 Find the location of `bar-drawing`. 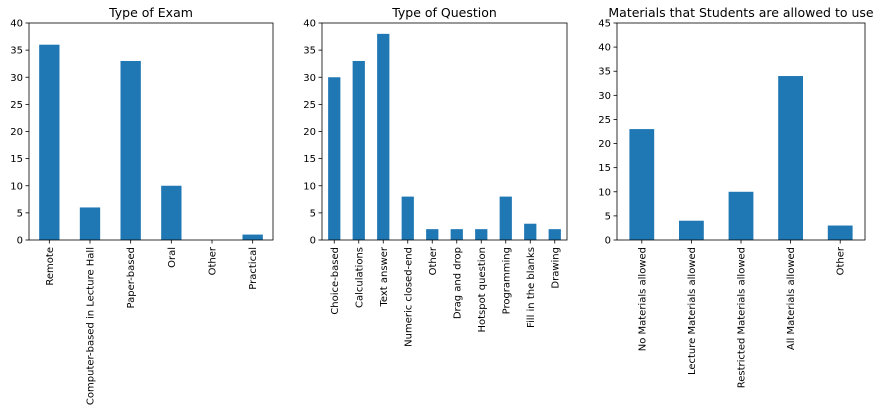

bar-drawing is located at coordinates (554, 234).